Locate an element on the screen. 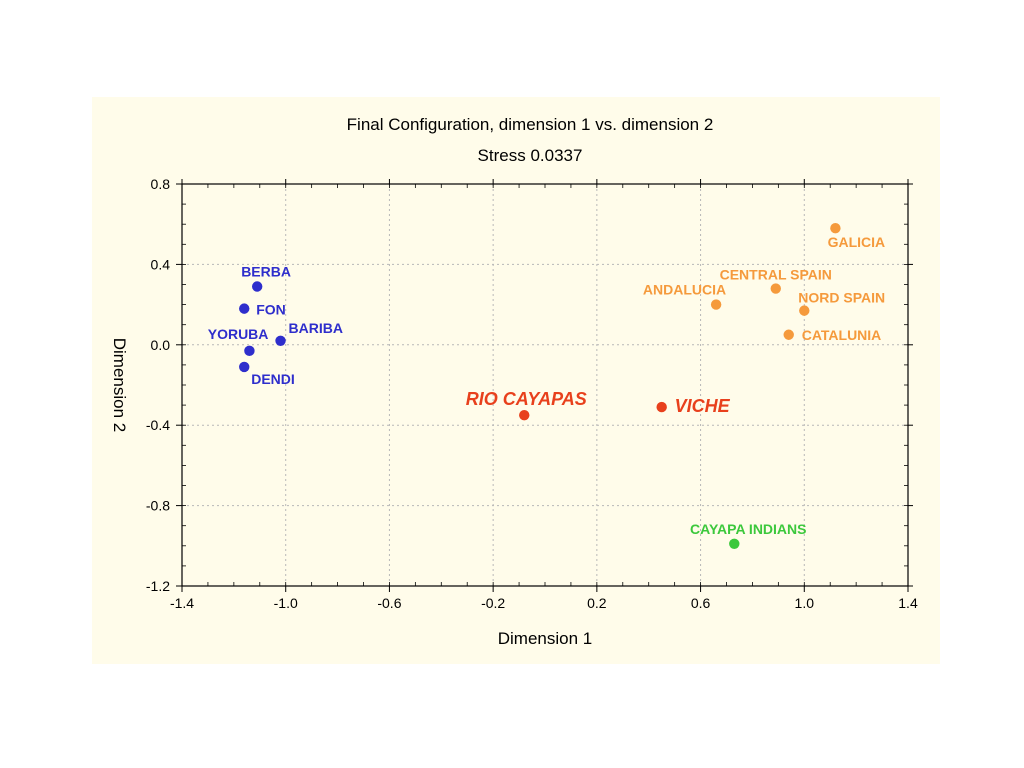 This screenshot has width=1024, height=768. data-point-group: GALICIA is located at coordinates (857, 236).